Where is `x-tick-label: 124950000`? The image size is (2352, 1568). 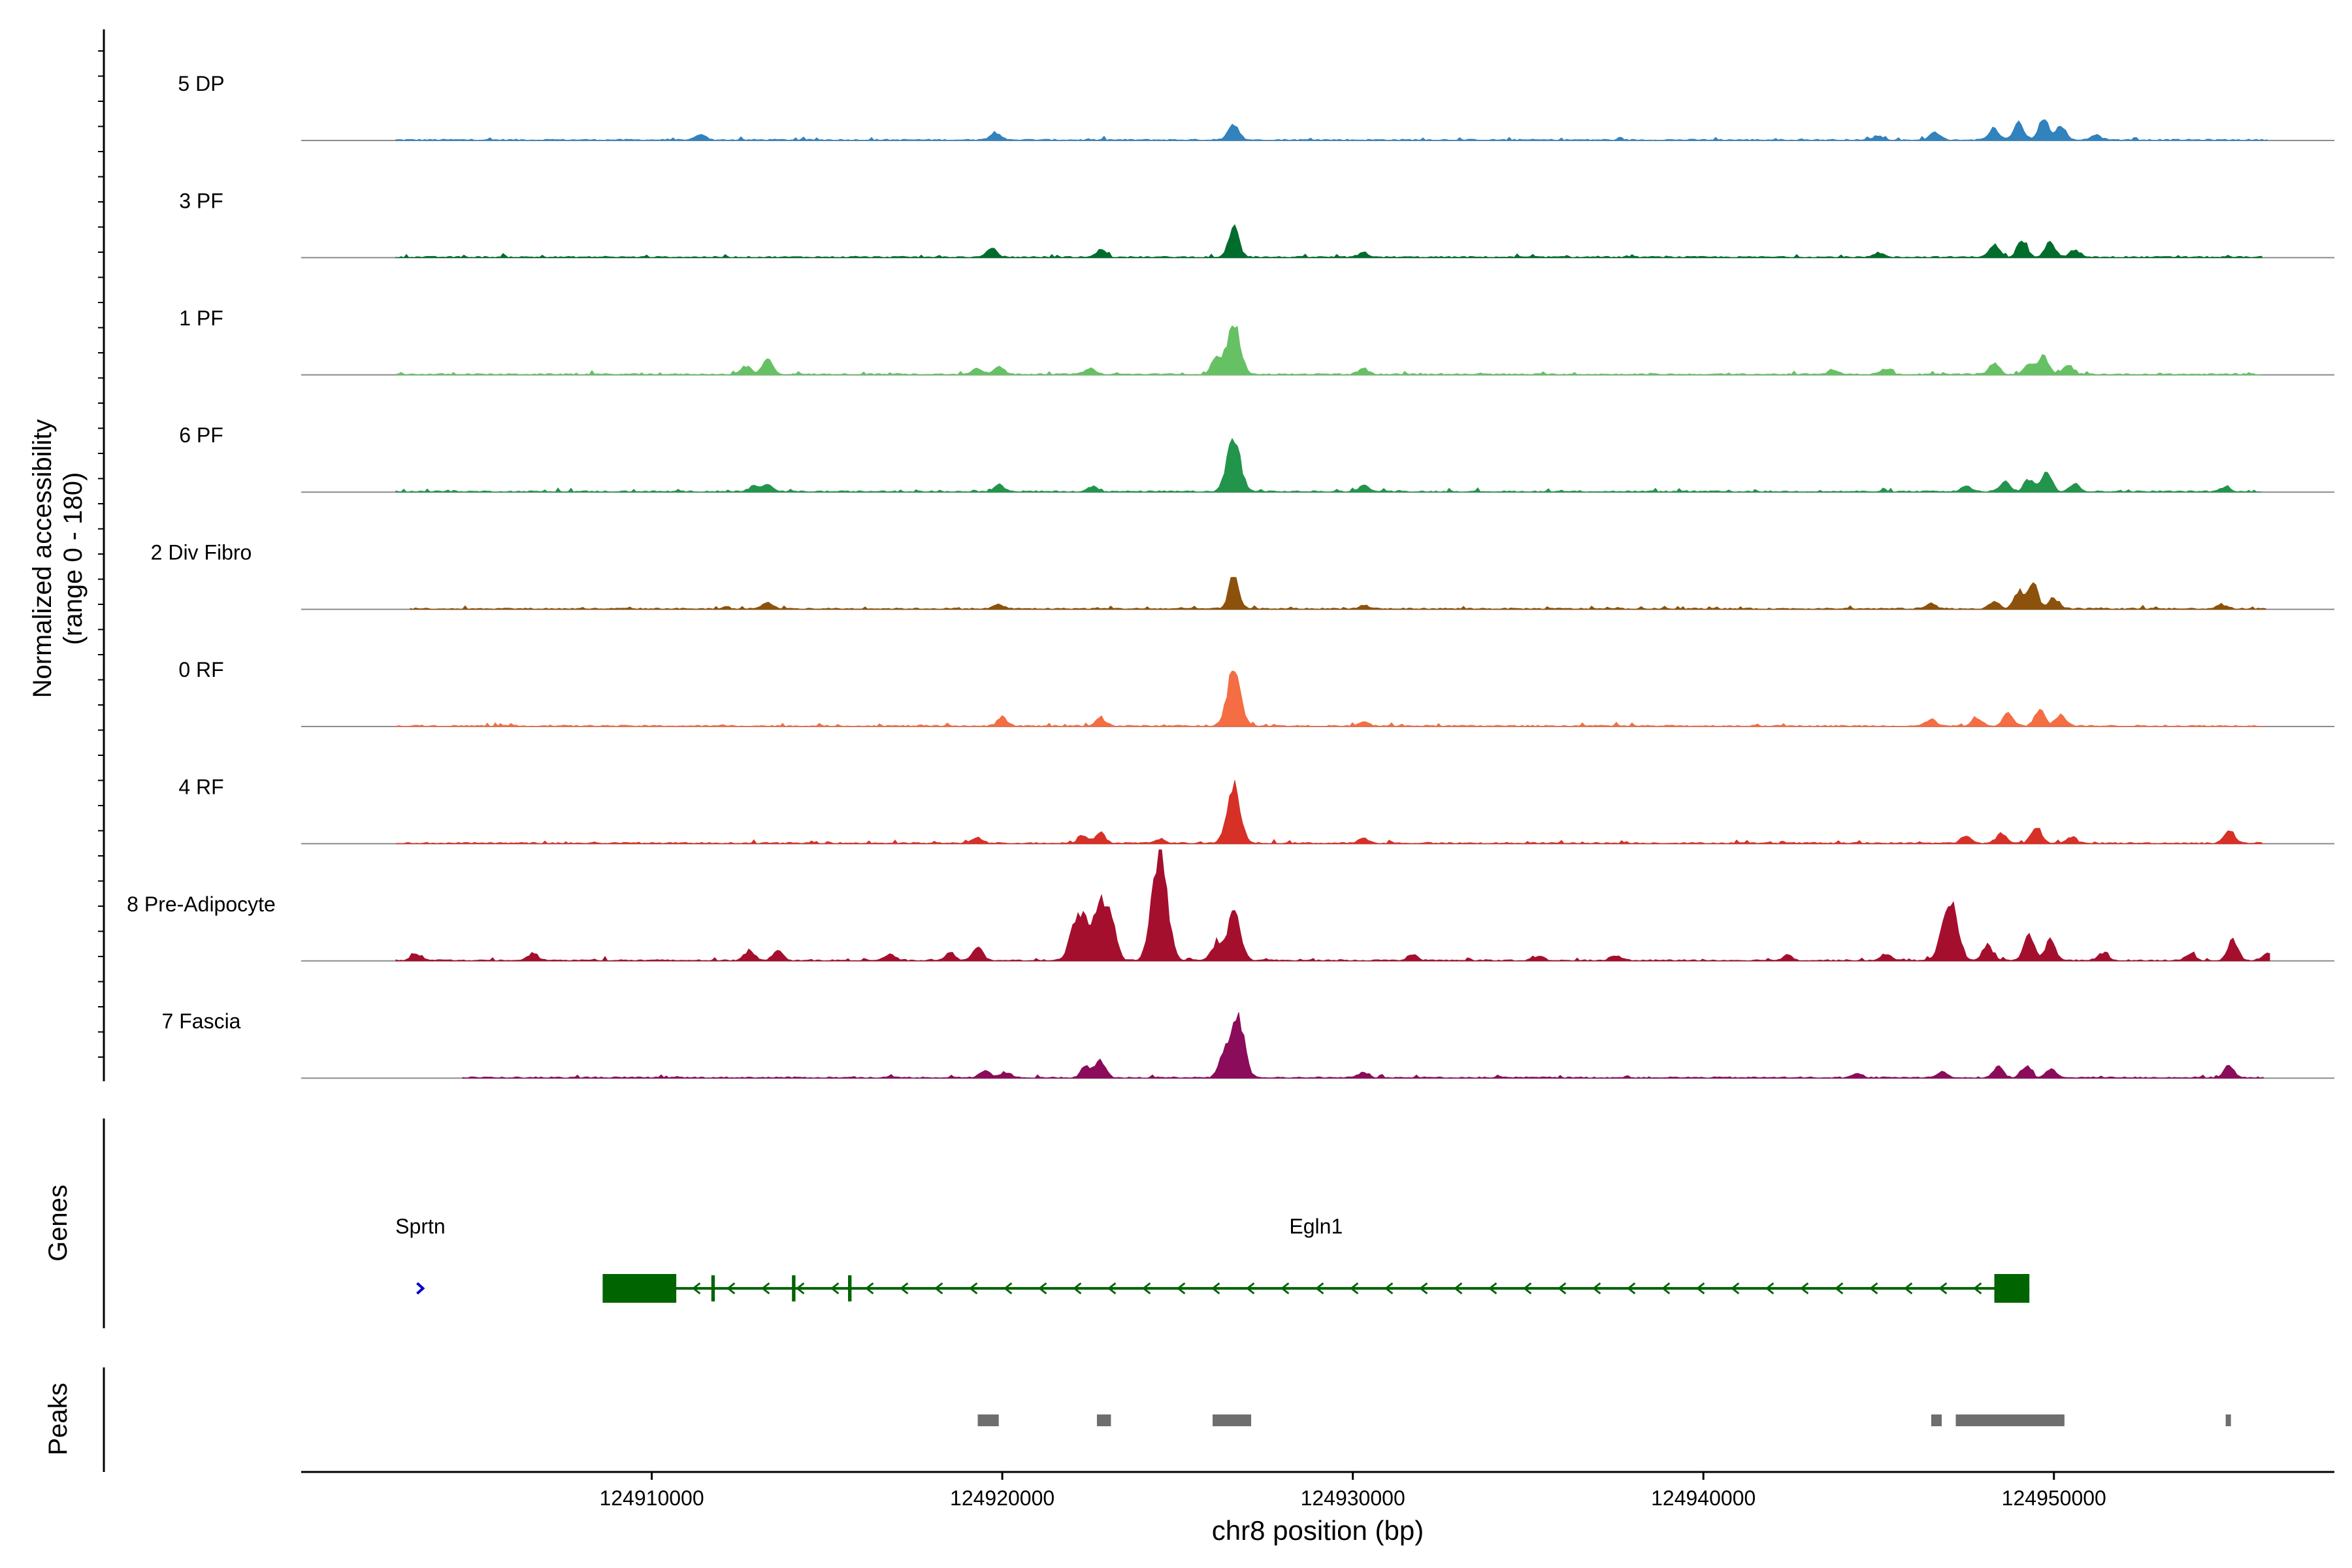 x-tick-label: 124950000 is located at coordinates (2054, 1498).